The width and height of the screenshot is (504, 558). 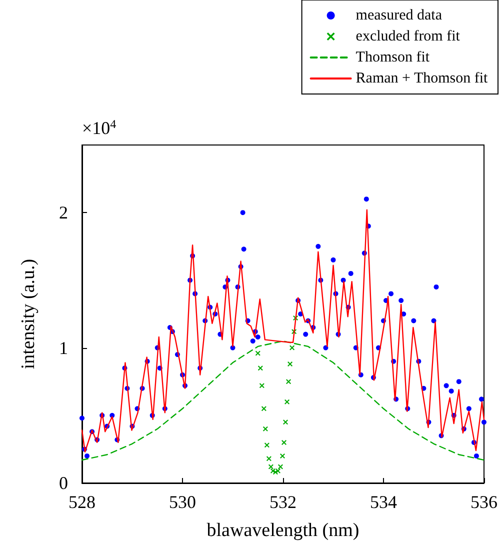 What do you see at coordinates (383, 502) in the screenshot?
I see `x-tick-label: 534` at bounding box center [383, 502].